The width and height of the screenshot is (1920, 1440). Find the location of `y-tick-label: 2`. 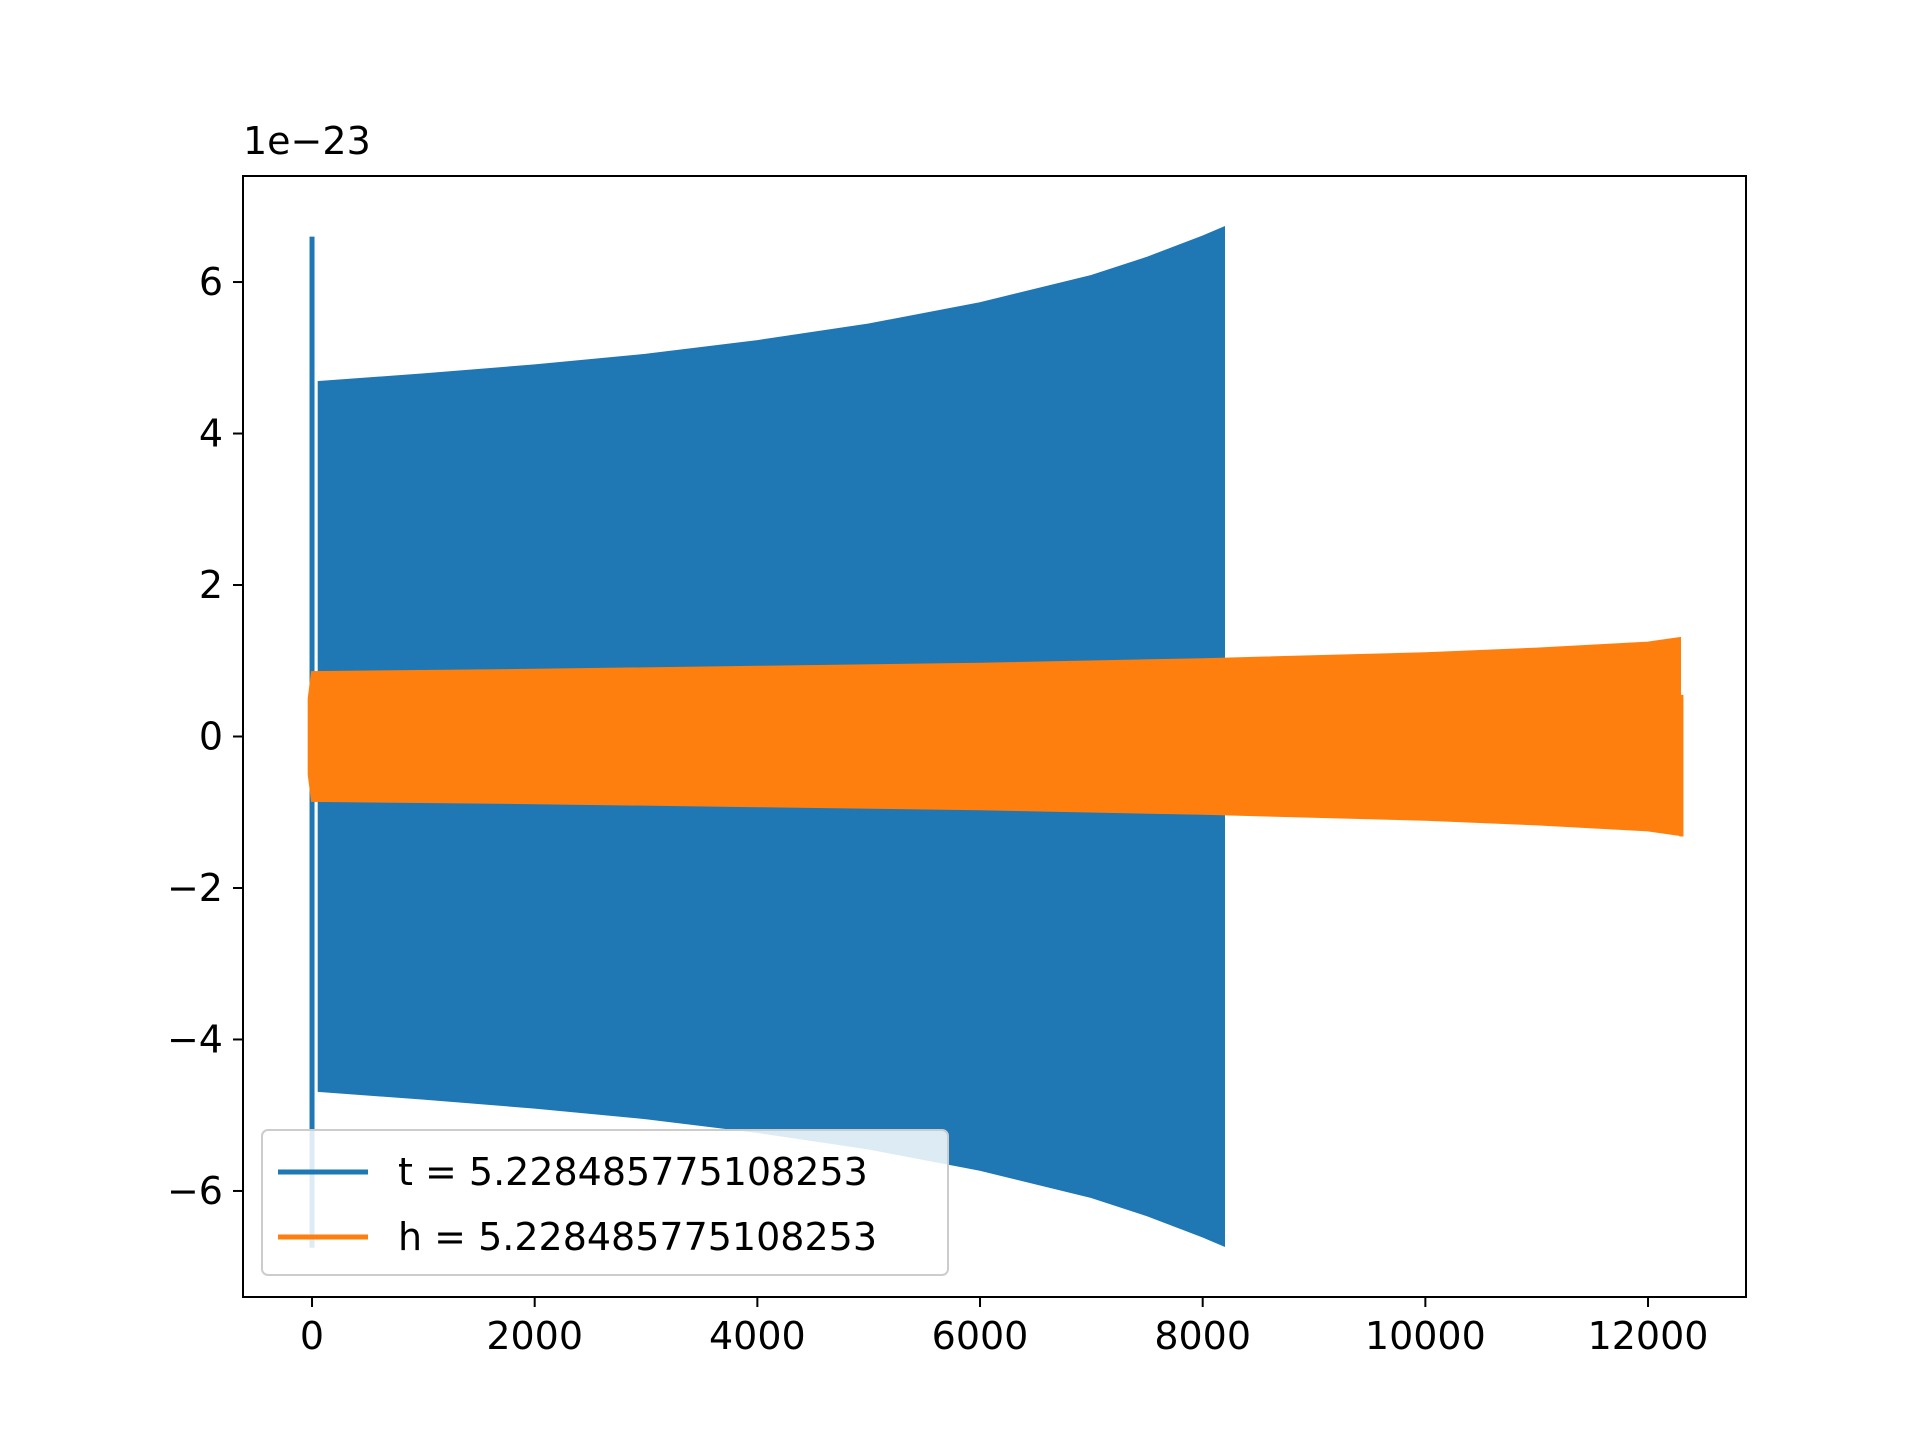

y-tick-label: 2 is located at coordinates (211, 585).